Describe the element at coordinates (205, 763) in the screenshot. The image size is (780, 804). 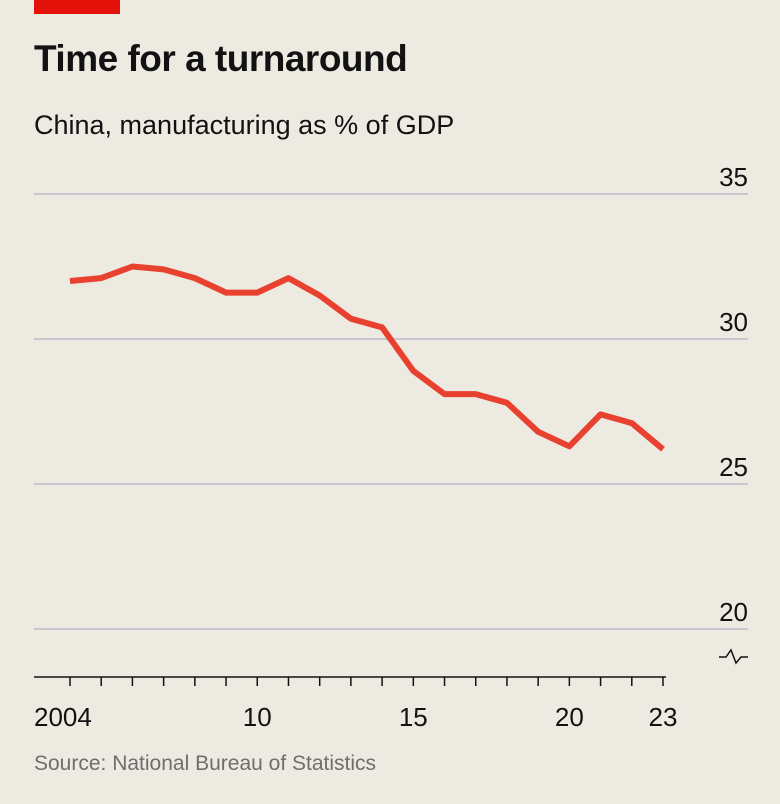
I see `source-note: Source: National Bureau of Statistics` at that location.